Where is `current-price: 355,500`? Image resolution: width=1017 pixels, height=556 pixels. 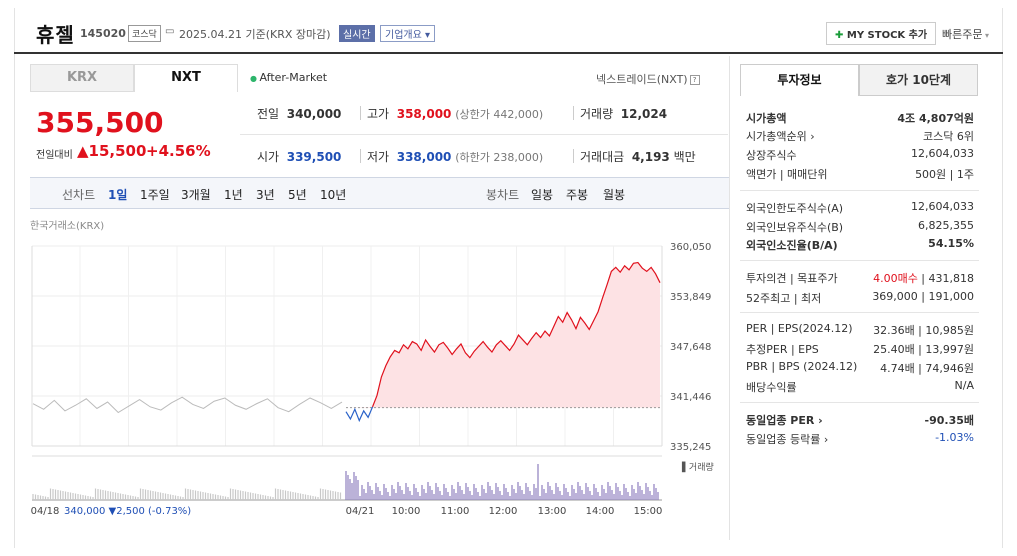 current-price: 355,500 is located at coordinates (100, 122).